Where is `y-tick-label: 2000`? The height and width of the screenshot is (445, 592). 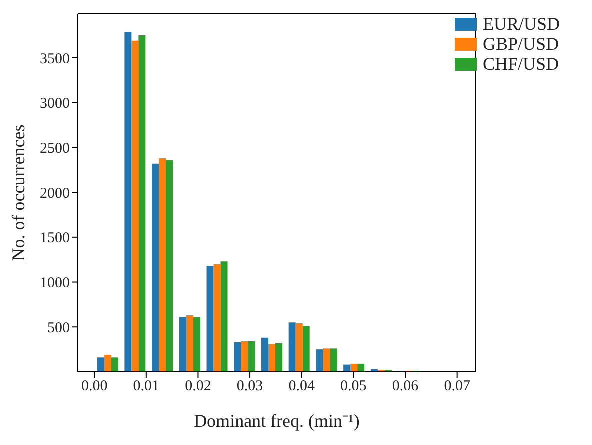 y-tick-label: 2000 is located at coordinates (55, 194).